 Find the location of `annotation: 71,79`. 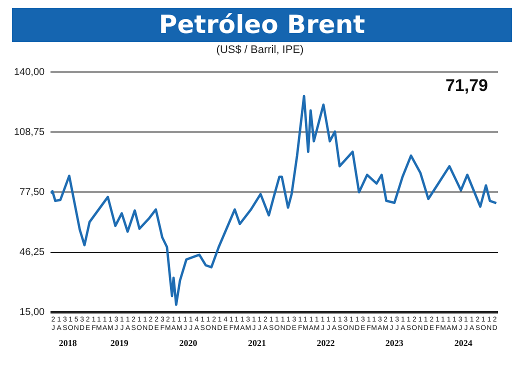

annotation: 71,79 is located at coordinates (466, 86).